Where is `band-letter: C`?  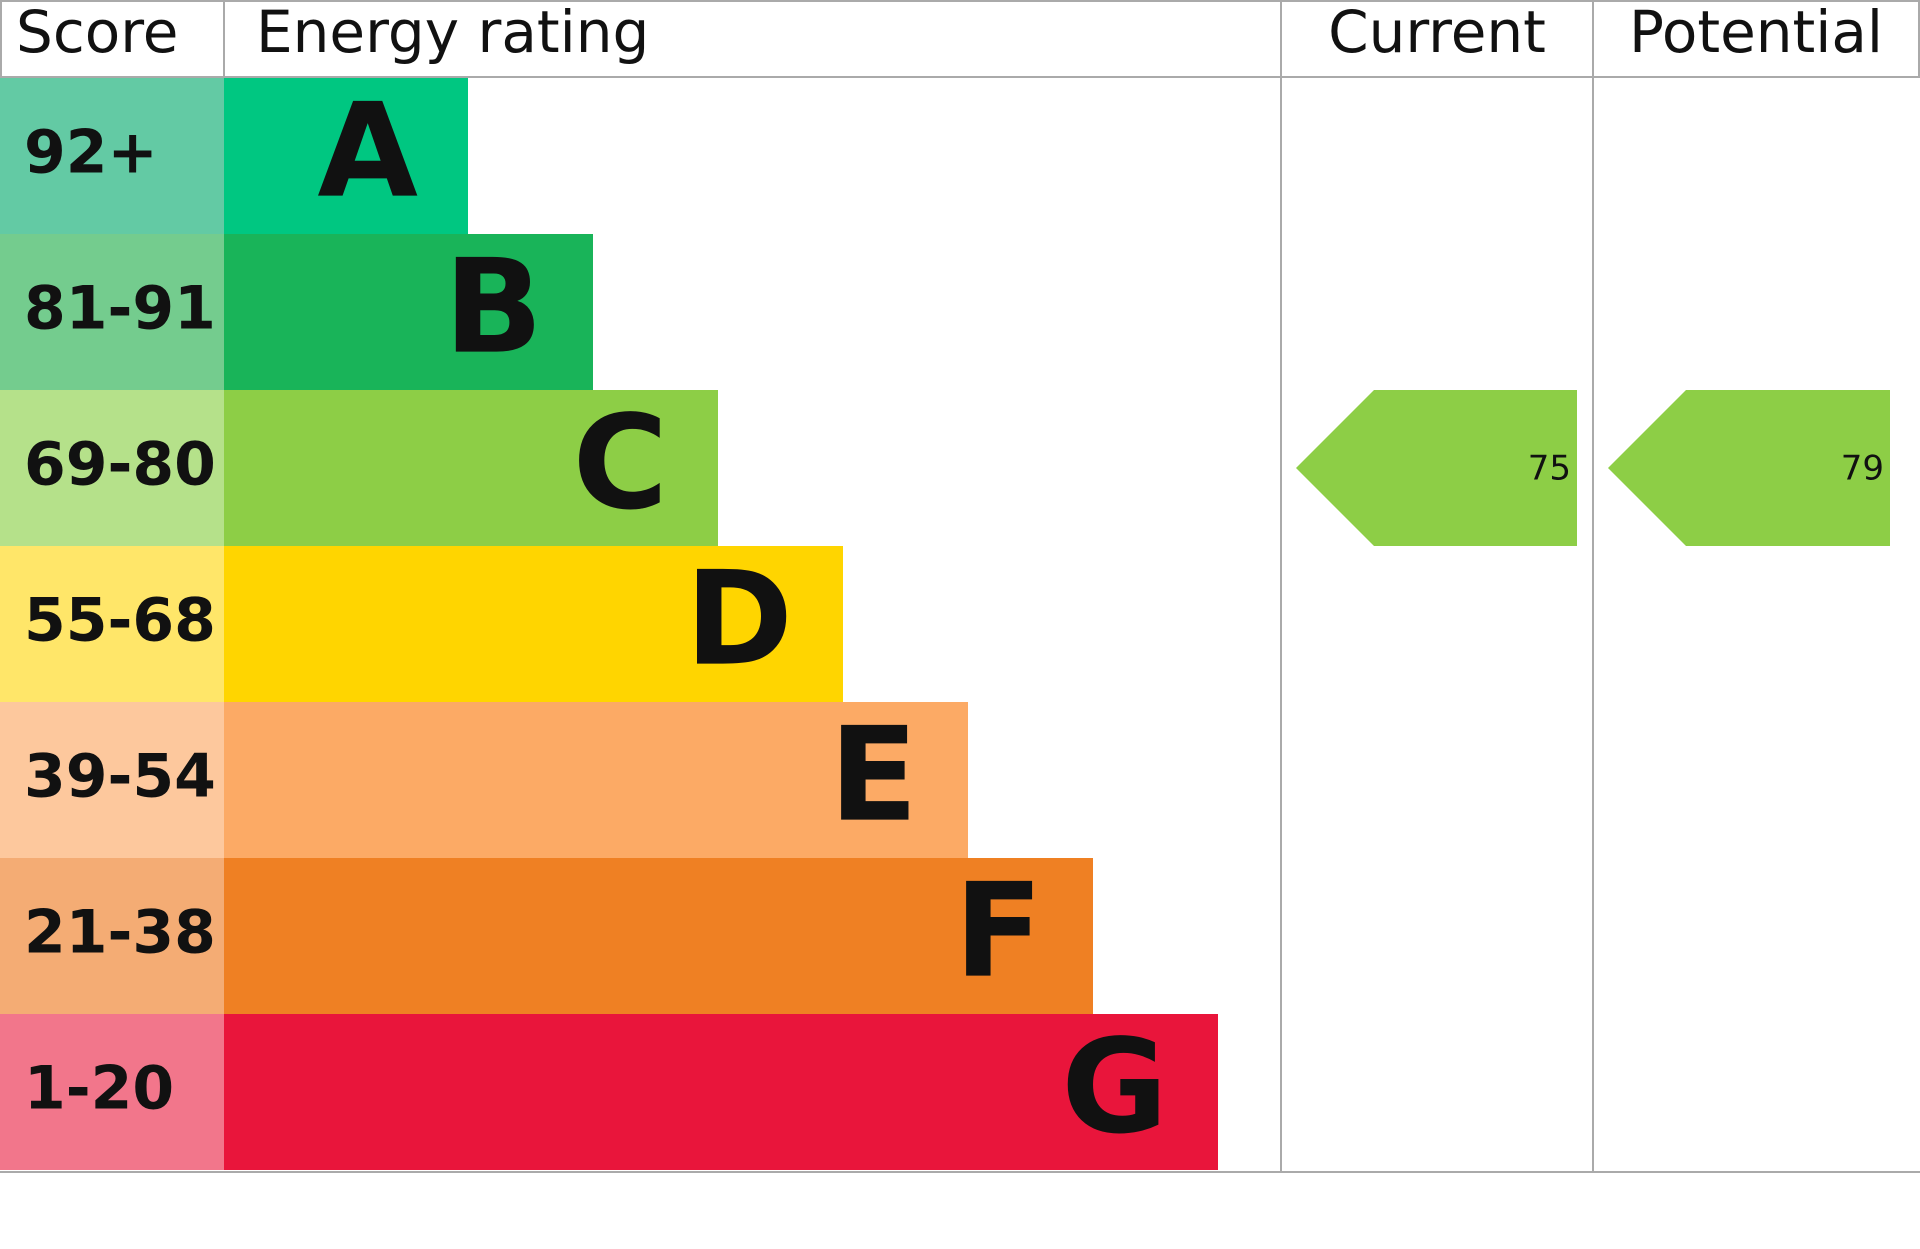 band-letter: C is located at coordinates (620, 463).